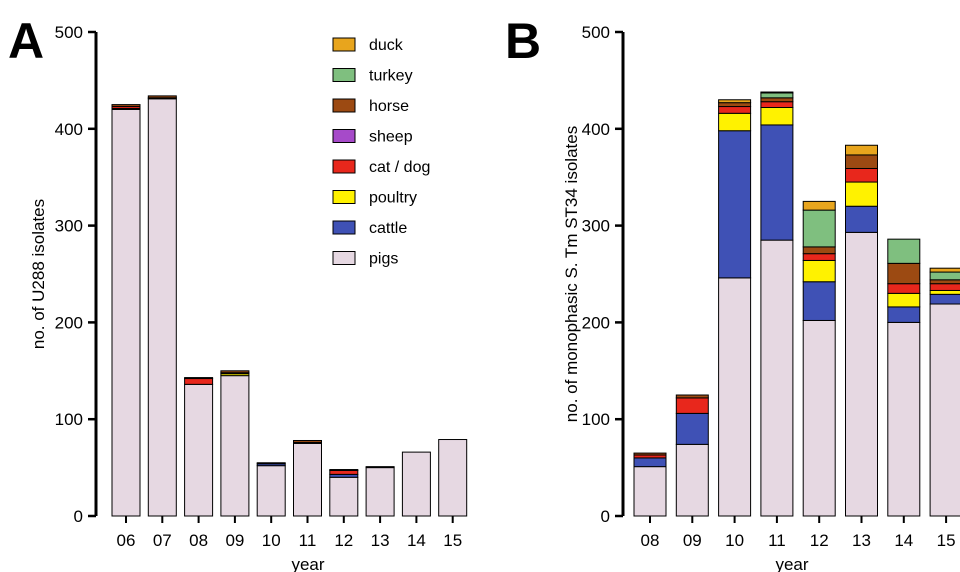 Image resolution: width=960 pixels, height=572 pixels. What do you see at coordinates (777, 100) in the screenshot?
I see `panel-b-bar-11-horse` at bounding box center [777, 100].